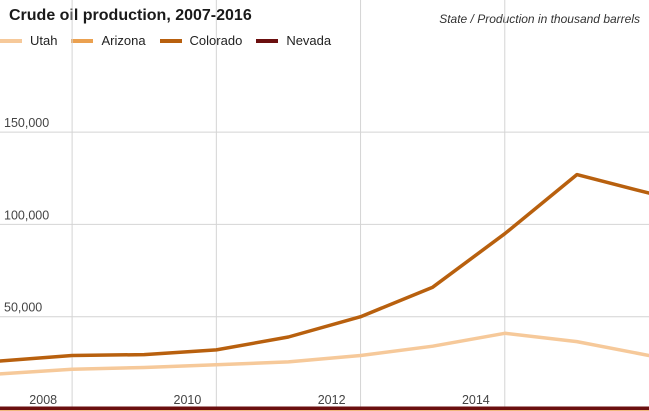  Describe the element at coordinates (539, 19) in the screenshot. I see `chart-subtitle: State / Production in thousand barrels` at that location.